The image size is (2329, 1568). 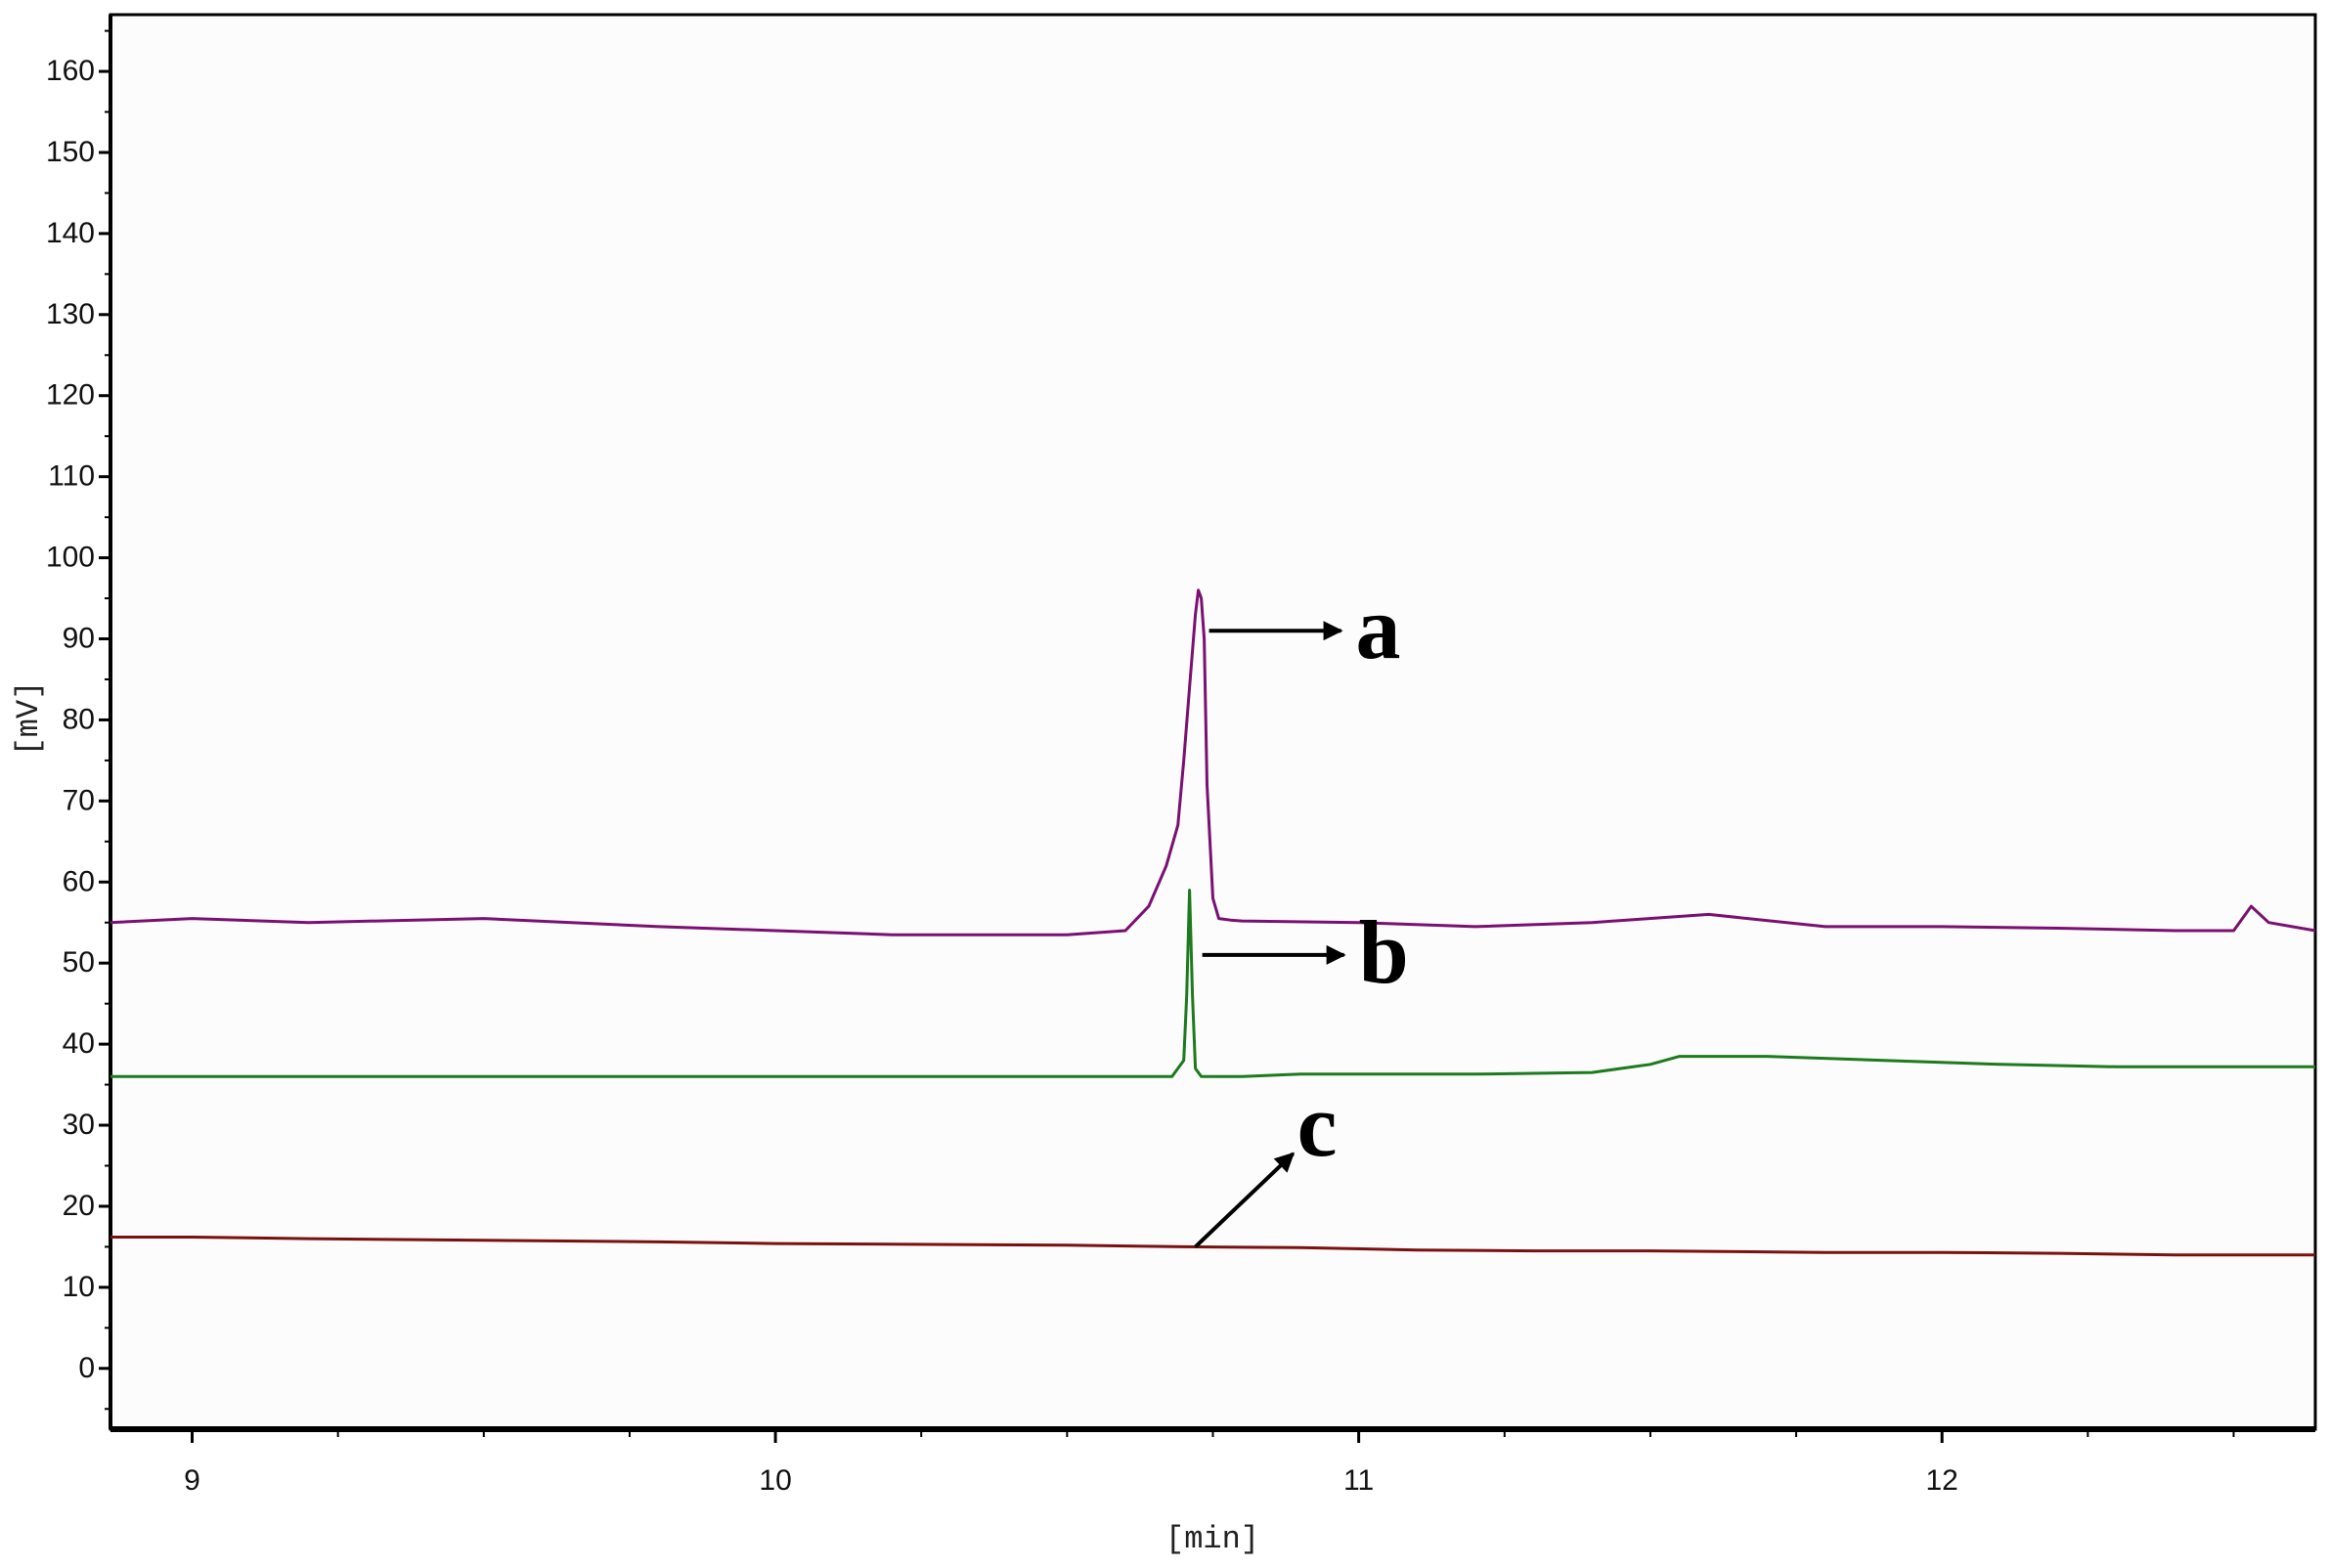 I want to click on x-tick-label: 10, so click(x=775, y=1480).